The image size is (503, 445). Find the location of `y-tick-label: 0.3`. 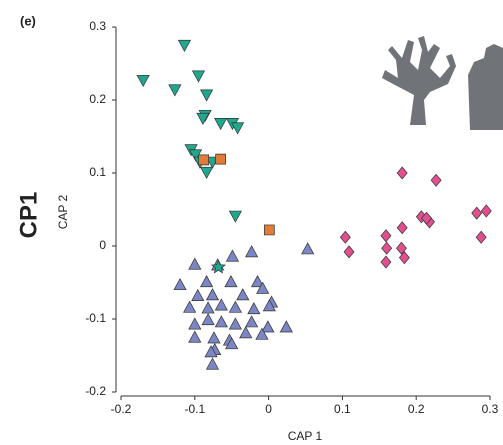

y-tick-label: 0.3 is located at coordinates (97, 26).